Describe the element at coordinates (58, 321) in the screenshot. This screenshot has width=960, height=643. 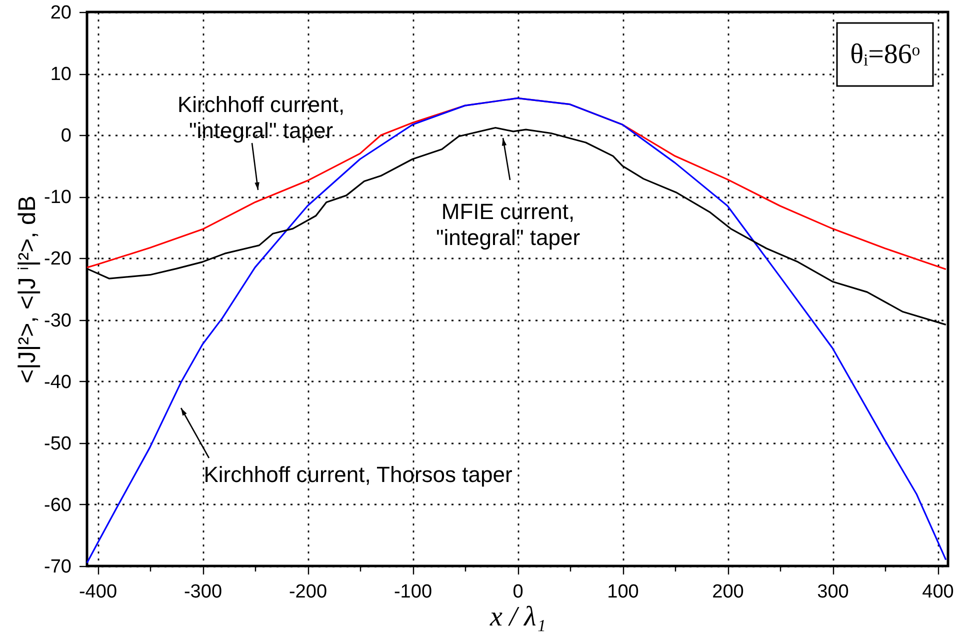
I see `y-tick-label: -30` at that location.